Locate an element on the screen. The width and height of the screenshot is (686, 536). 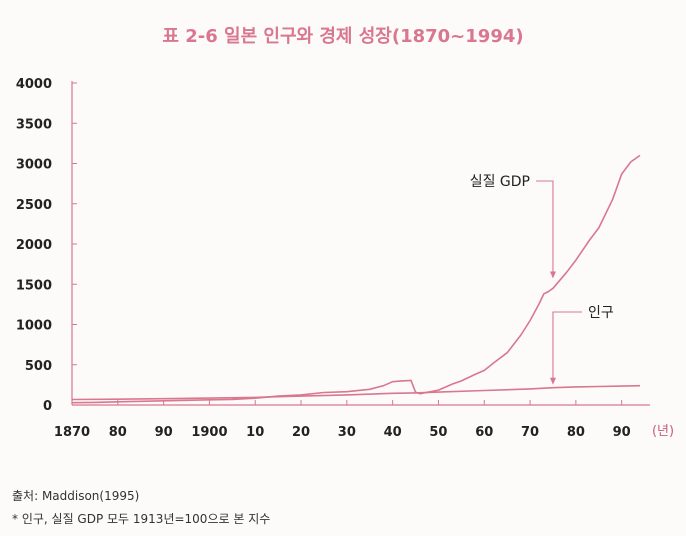
y-tick-label: 1000 is located at coordinates (34, 326).